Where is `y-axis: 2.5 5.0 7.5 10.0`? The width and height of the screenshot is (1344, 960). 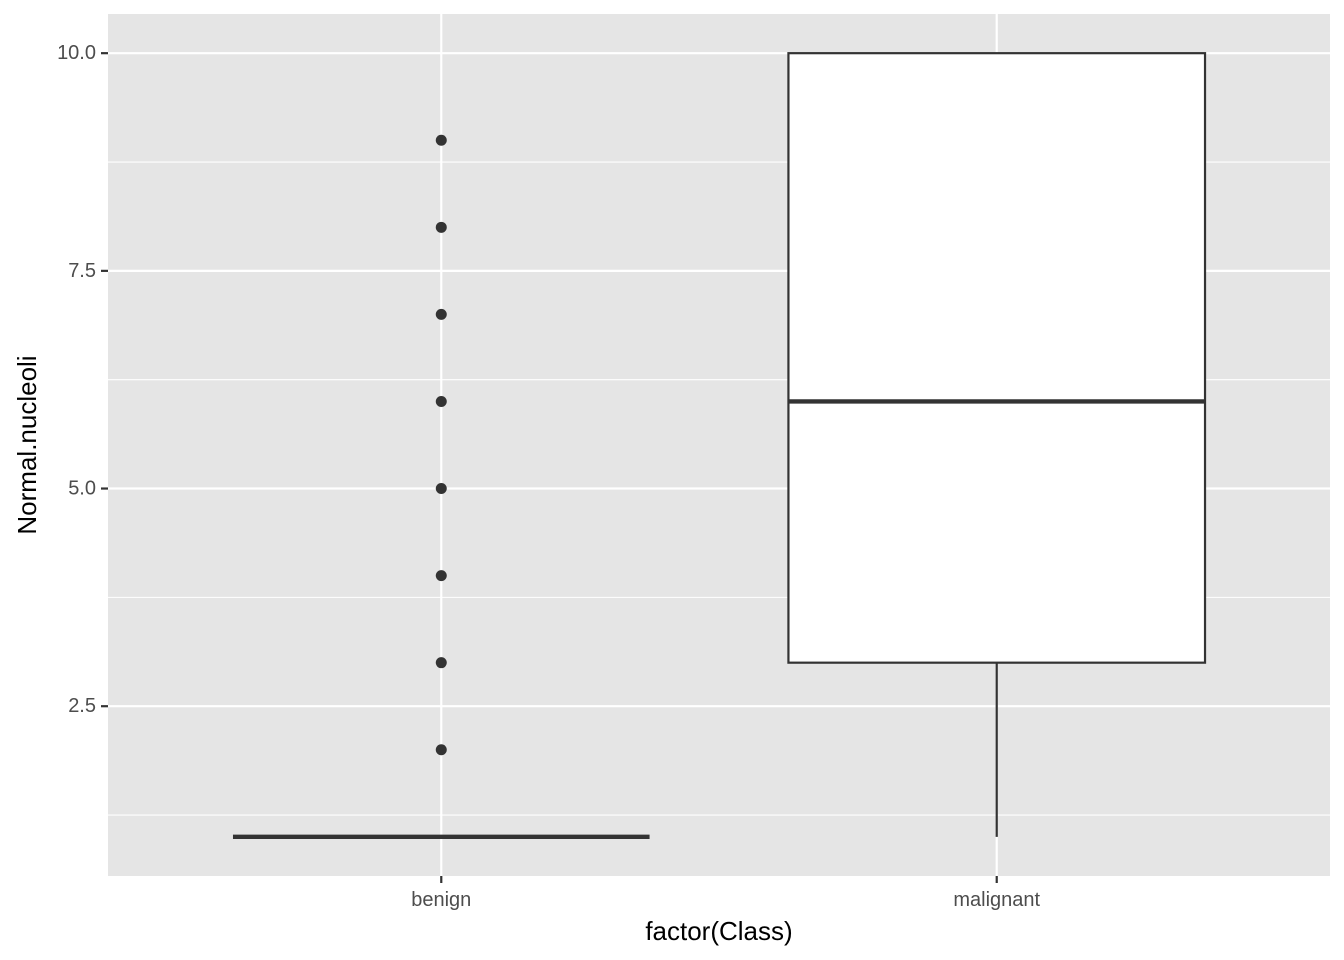 y-axis: 2.5 5.0 7.5 10.0 is located at coordinates (82, 379).